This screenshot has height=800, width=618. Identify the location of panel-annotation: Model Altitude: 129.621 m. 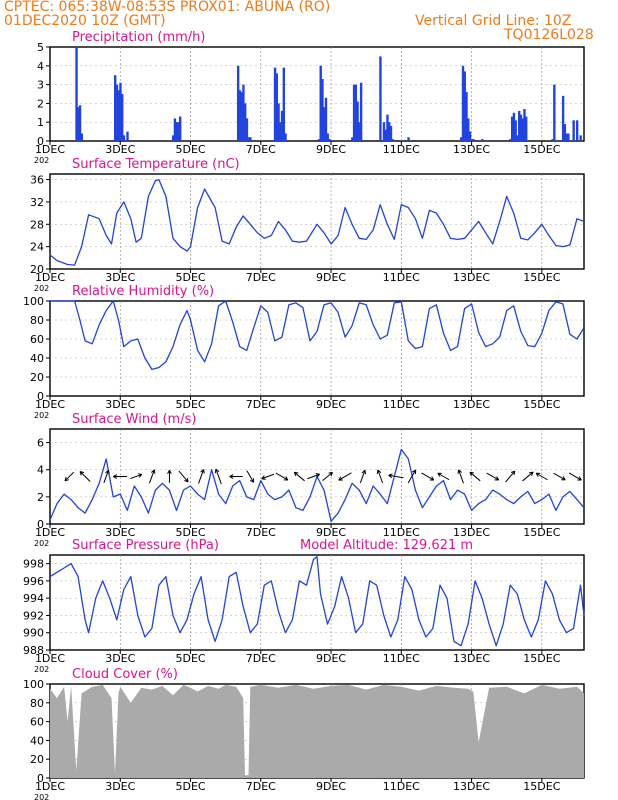
(386, 545).